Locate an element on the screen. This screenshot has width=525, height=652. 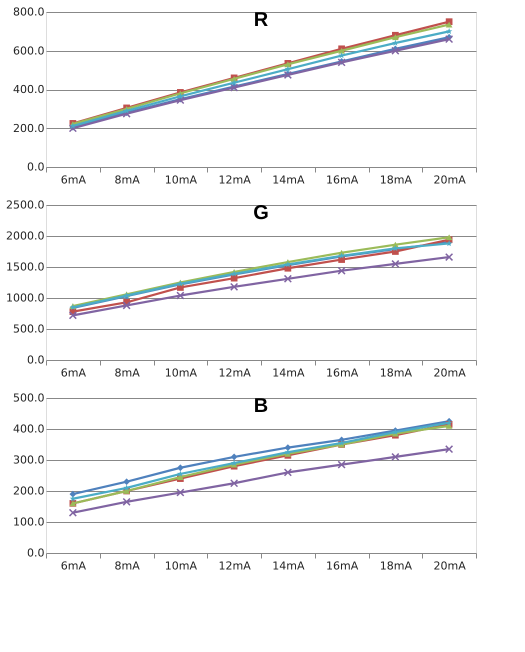
y-tick-label: 600.0 is located at coordinates (28, 51).